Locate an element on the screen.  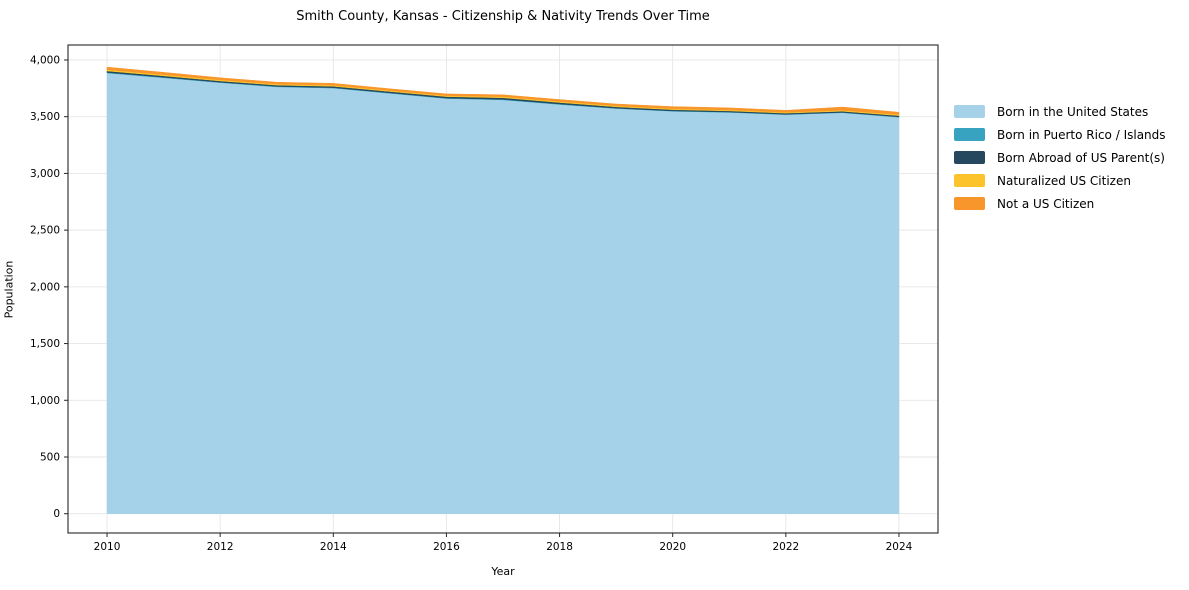
legend-item: Born in Puerto Rico / Islands is located at coordinates (1060, 134).